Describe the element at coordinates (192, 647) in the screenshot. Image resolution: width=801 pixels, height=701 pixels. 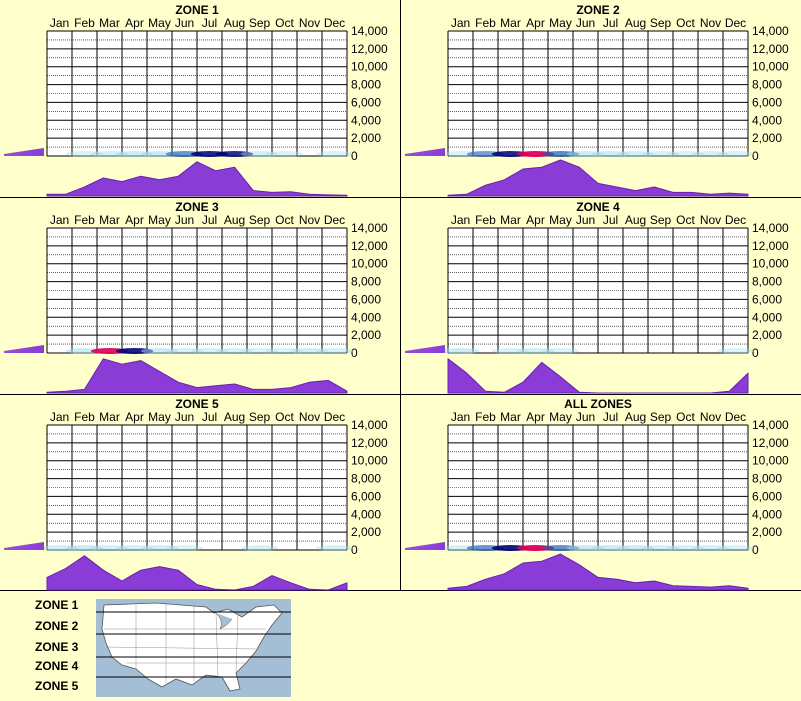
I see `map-land` at that location.